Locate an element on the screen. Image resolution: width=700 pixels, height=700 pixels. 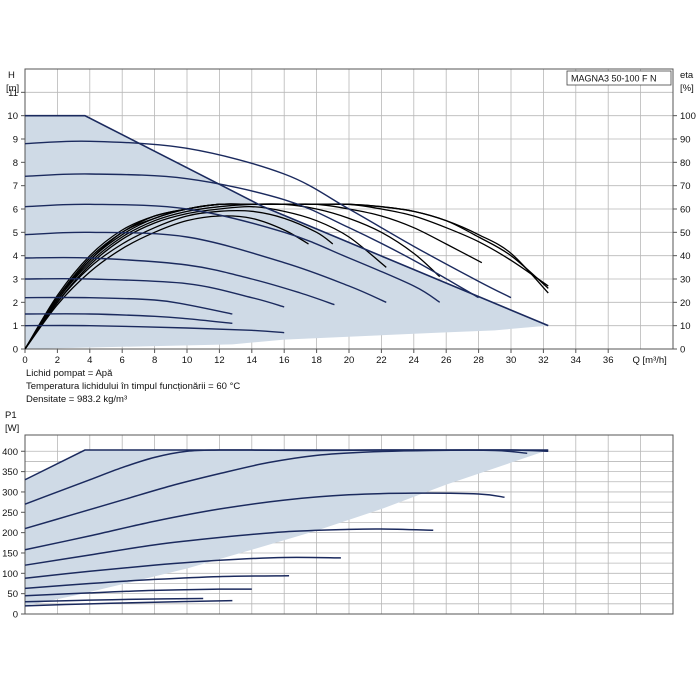
y2-tick-label: 100 is located at coordinates (688, 116).